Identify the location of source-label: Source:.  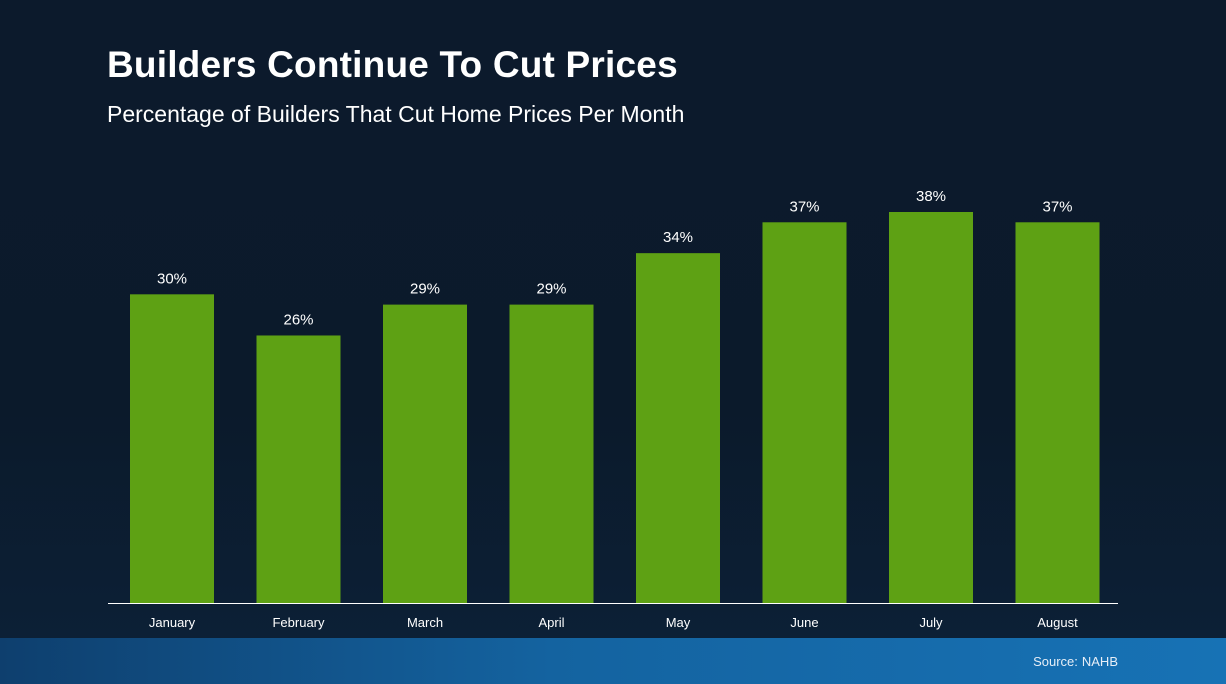
(1055, 661).